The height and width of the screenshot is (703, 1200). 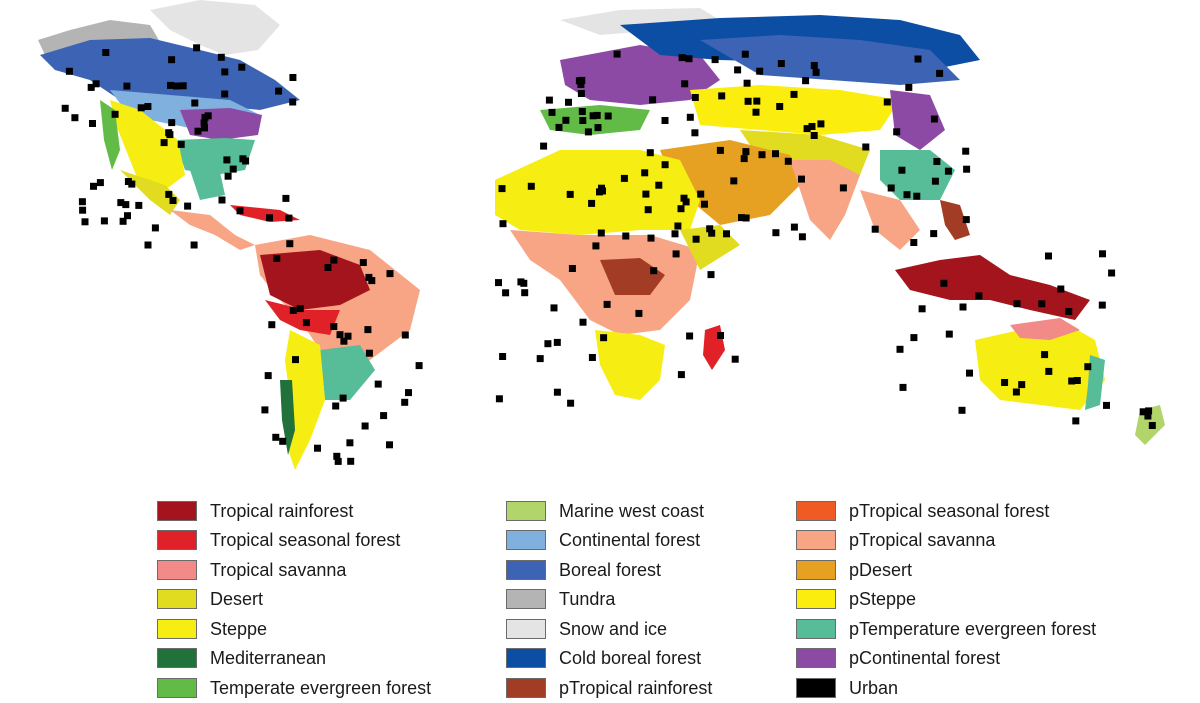 I want to click on legend-label: pTropical rainforest, so click(x=636, y=687).